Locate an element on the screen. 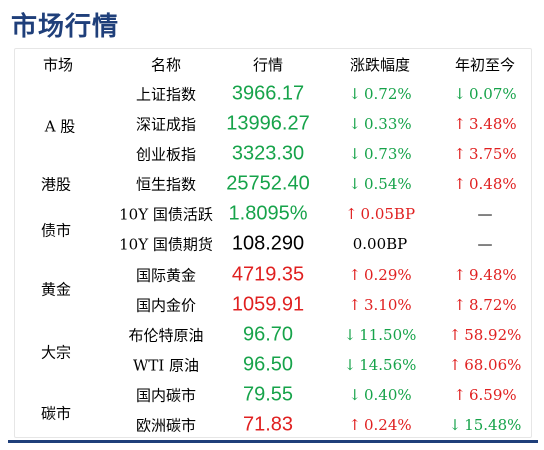 The image size is (544, 450). price-value: 79.55 is located at coordinates (268, 394).